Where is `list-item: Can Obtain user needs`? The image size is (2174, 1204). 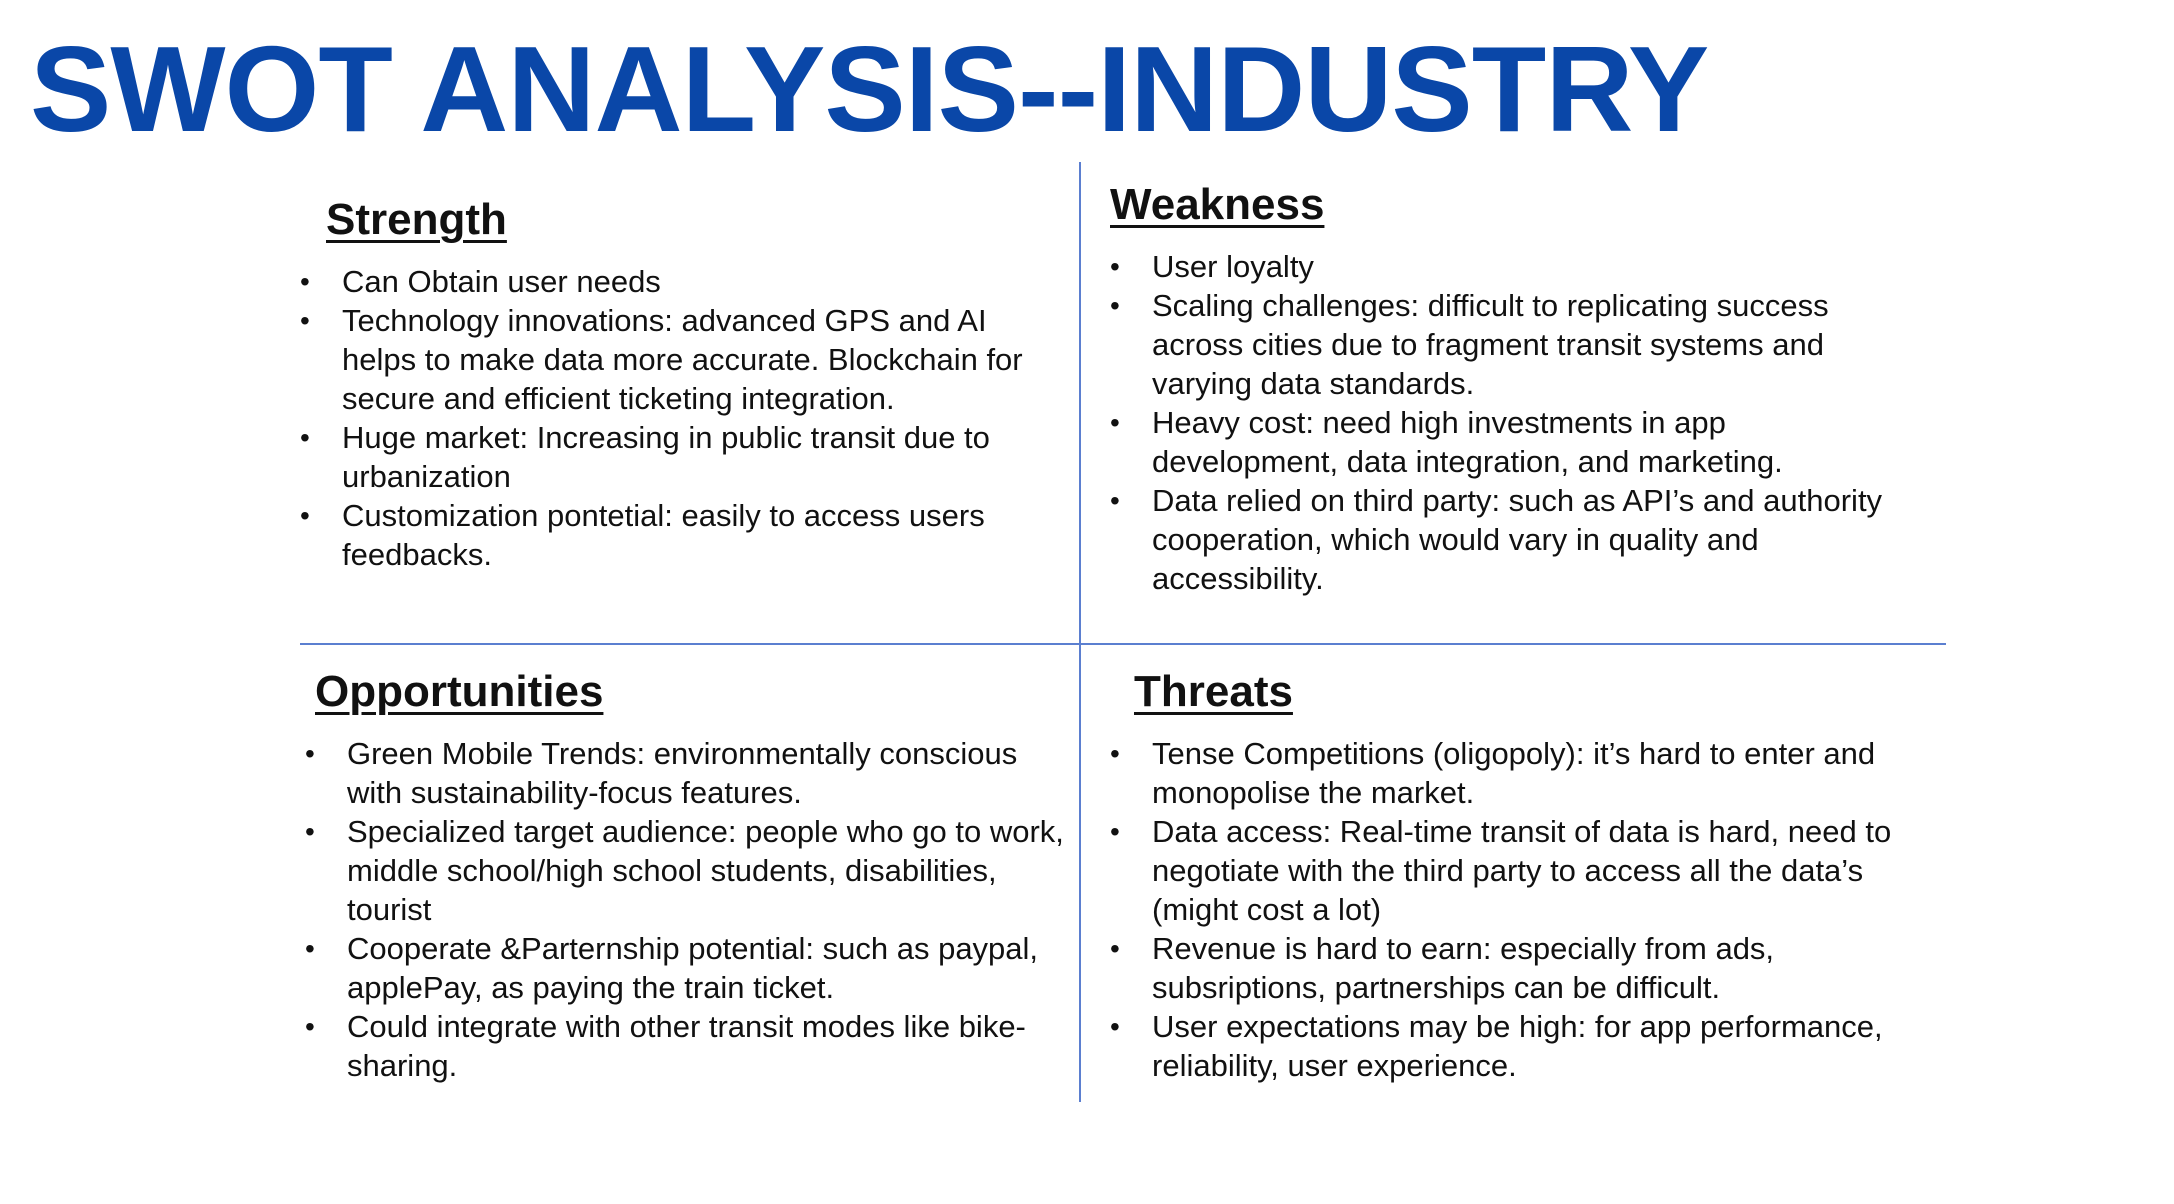 list-item: Can Obtain user needs is located at coordinates (680, 281).